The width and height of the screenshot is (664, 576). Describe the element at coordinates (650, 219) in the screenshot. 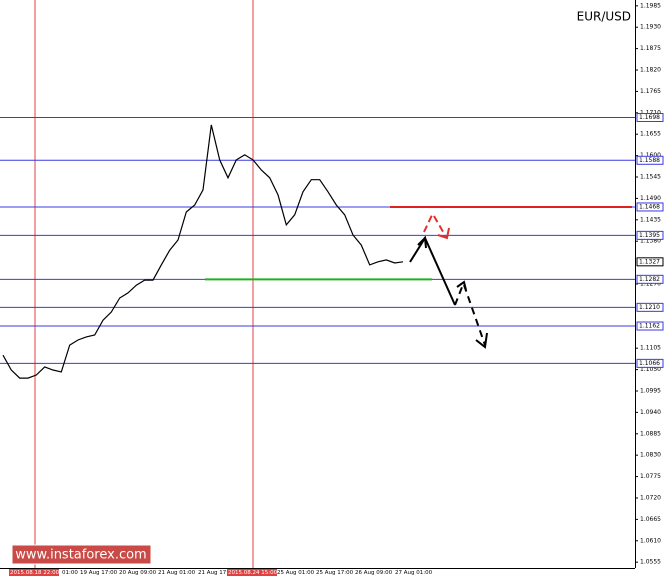

I see `y-tick-label: 1.1435` at that location.